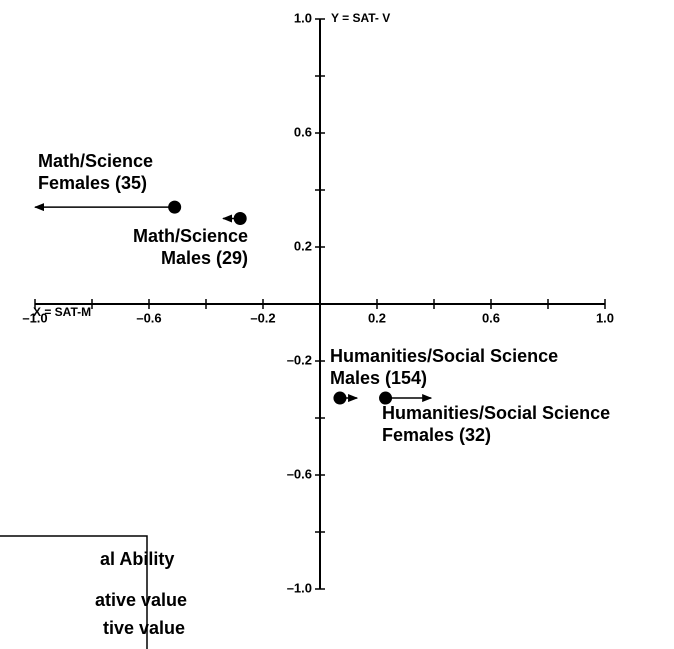 Image resolution: width=674 pixels, height=649 pixels. I want to click on x-tick-label: –1.0, so click(34, 317).